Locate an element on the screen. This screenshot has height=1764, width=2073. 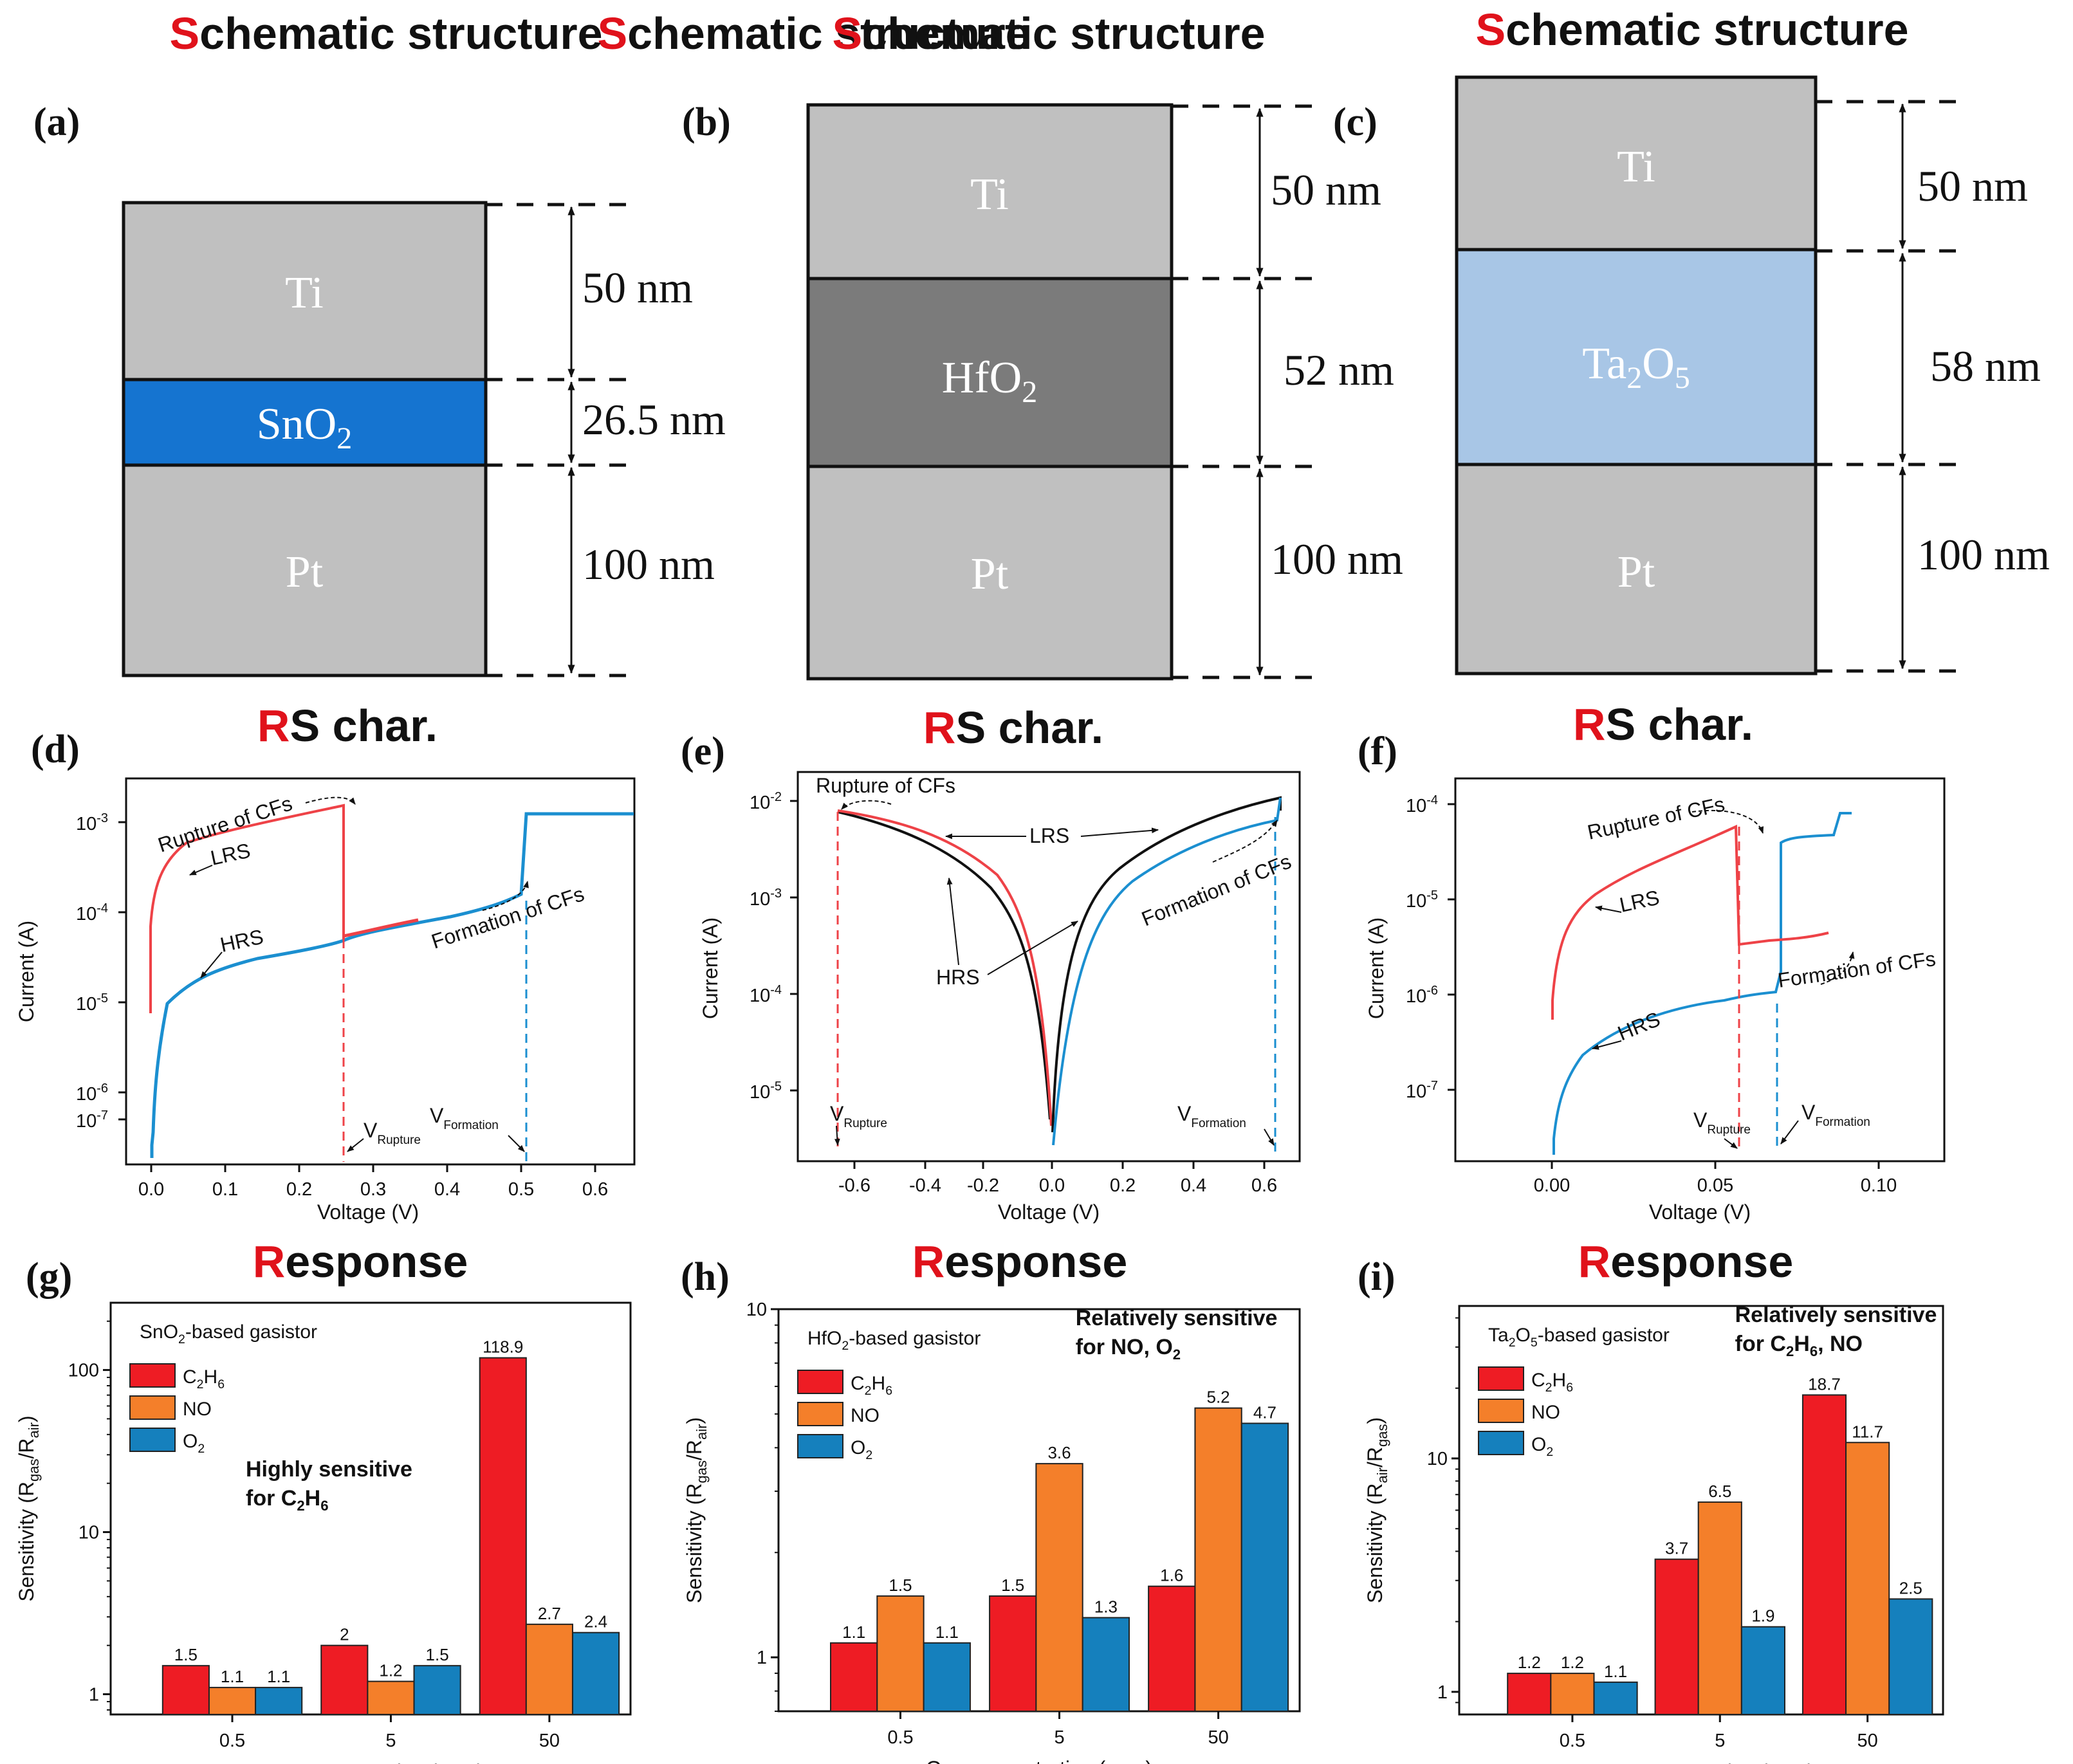
panel-i-title: Response is located at coordinates (1686, 1261).